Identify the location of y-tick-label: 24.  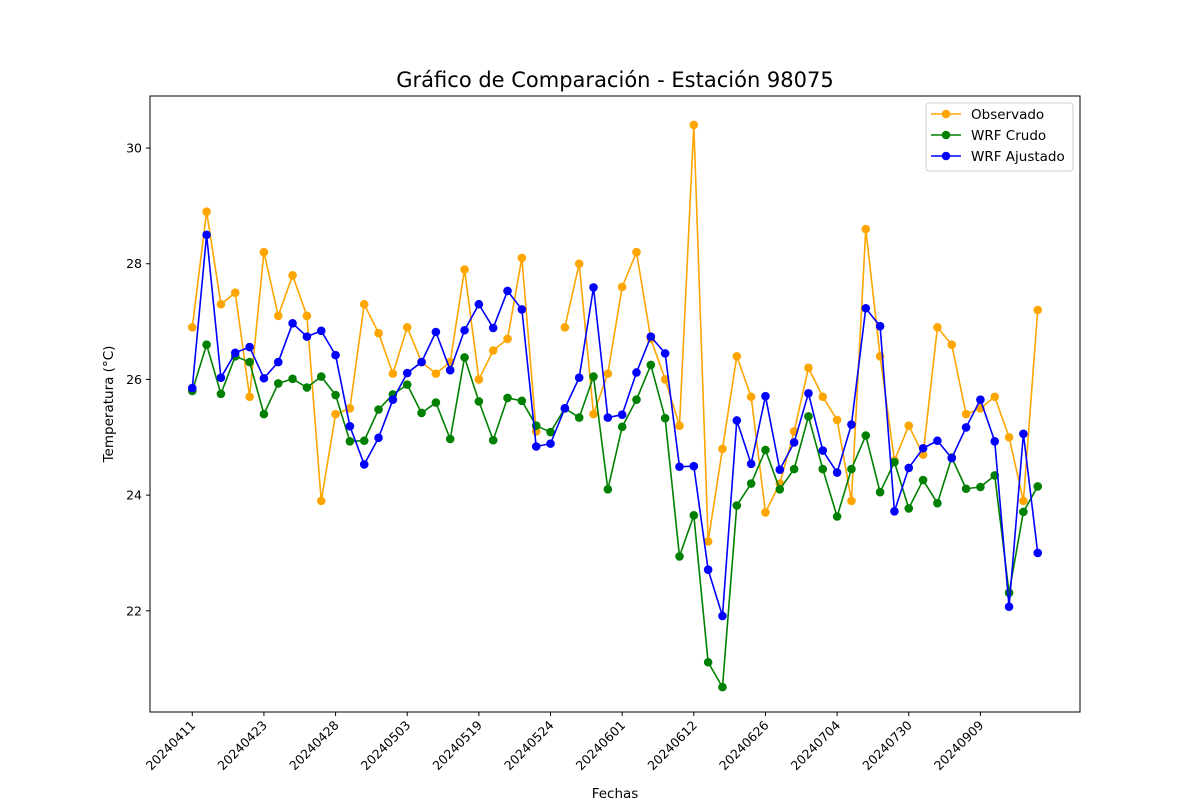
(134, 495).